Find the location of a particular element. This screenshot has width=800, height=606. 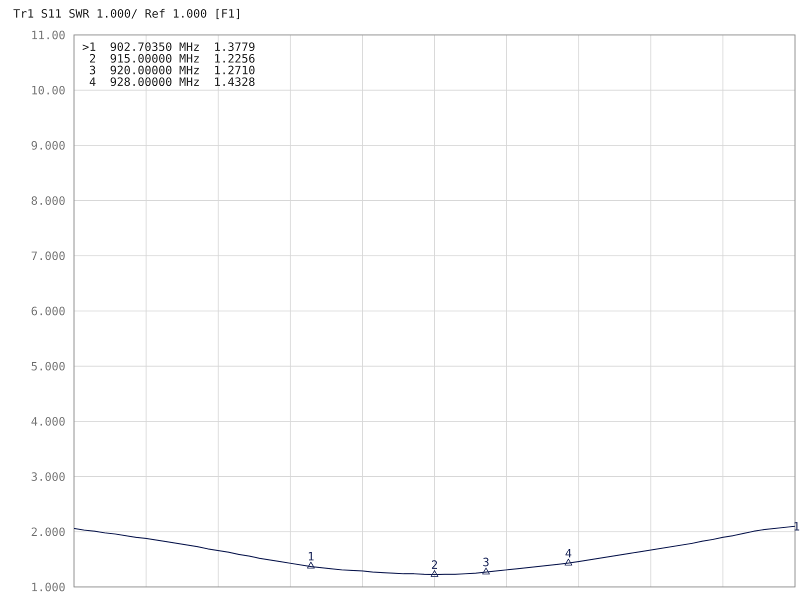

y-tick-label: 7.000 is located at coordinates (48, 255).